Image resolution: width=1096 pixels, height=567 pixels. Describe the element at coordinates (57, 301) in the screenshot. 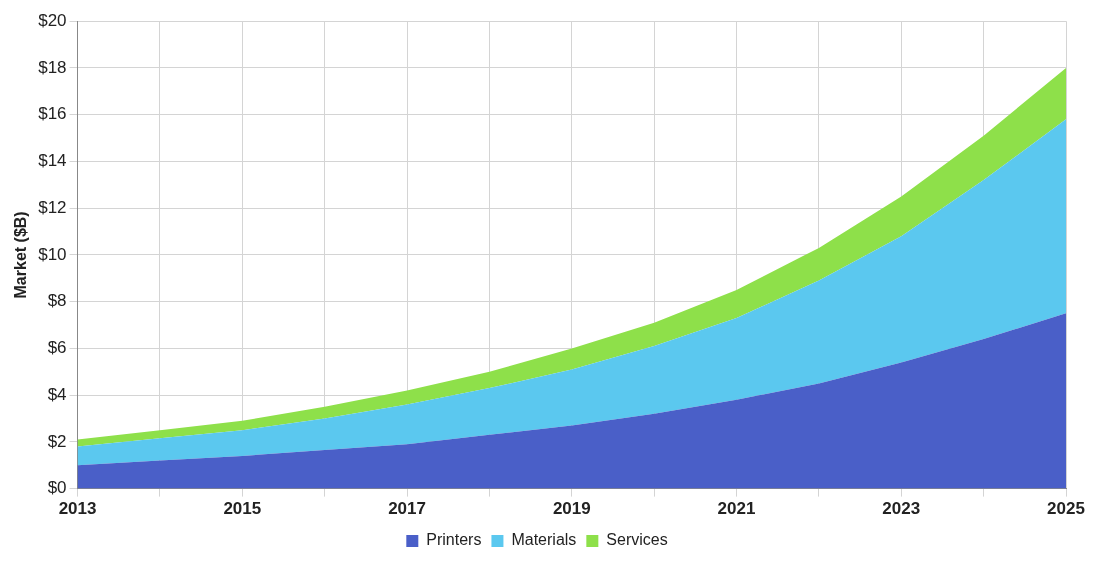

I see `y-tick-label: $8` at that location.